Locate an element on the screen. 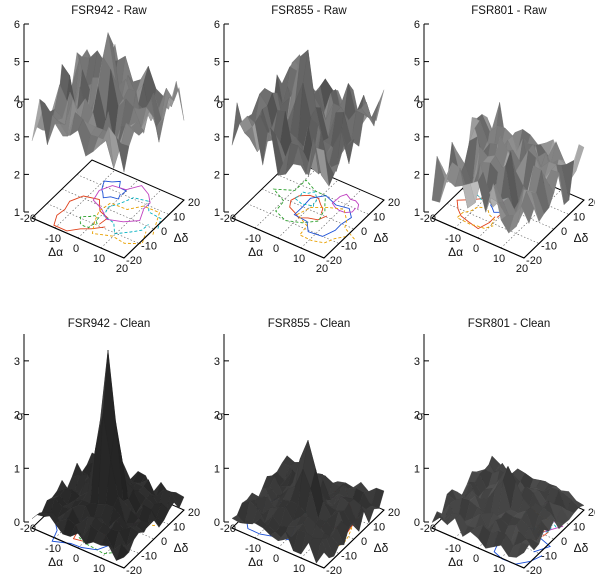 The image size is (595, 574). x-tick-label: 20 is located at coordinates (322, 269).